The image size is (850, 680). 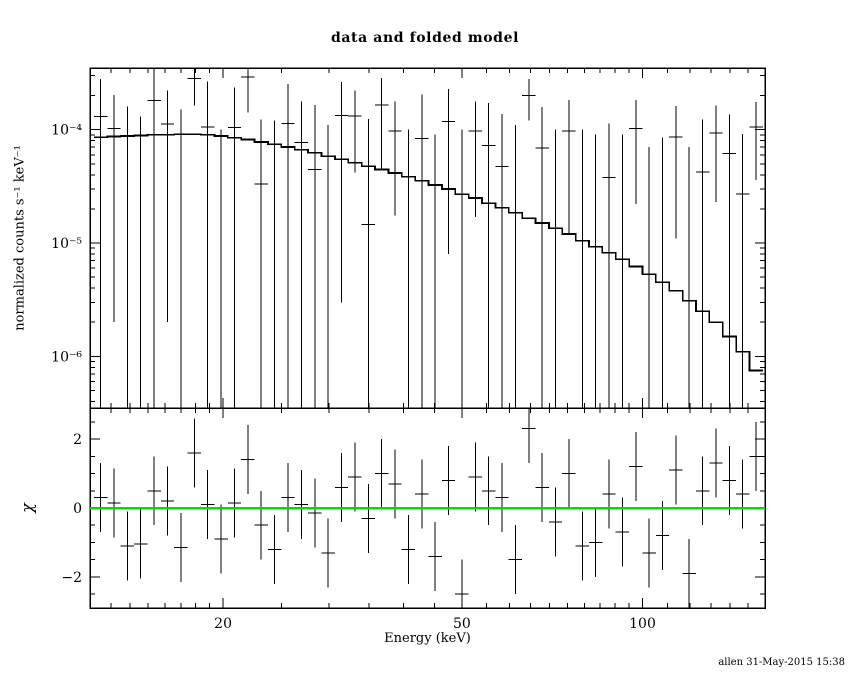 I want to click on chart-title: data and folded model, so click(x=425, y=38).